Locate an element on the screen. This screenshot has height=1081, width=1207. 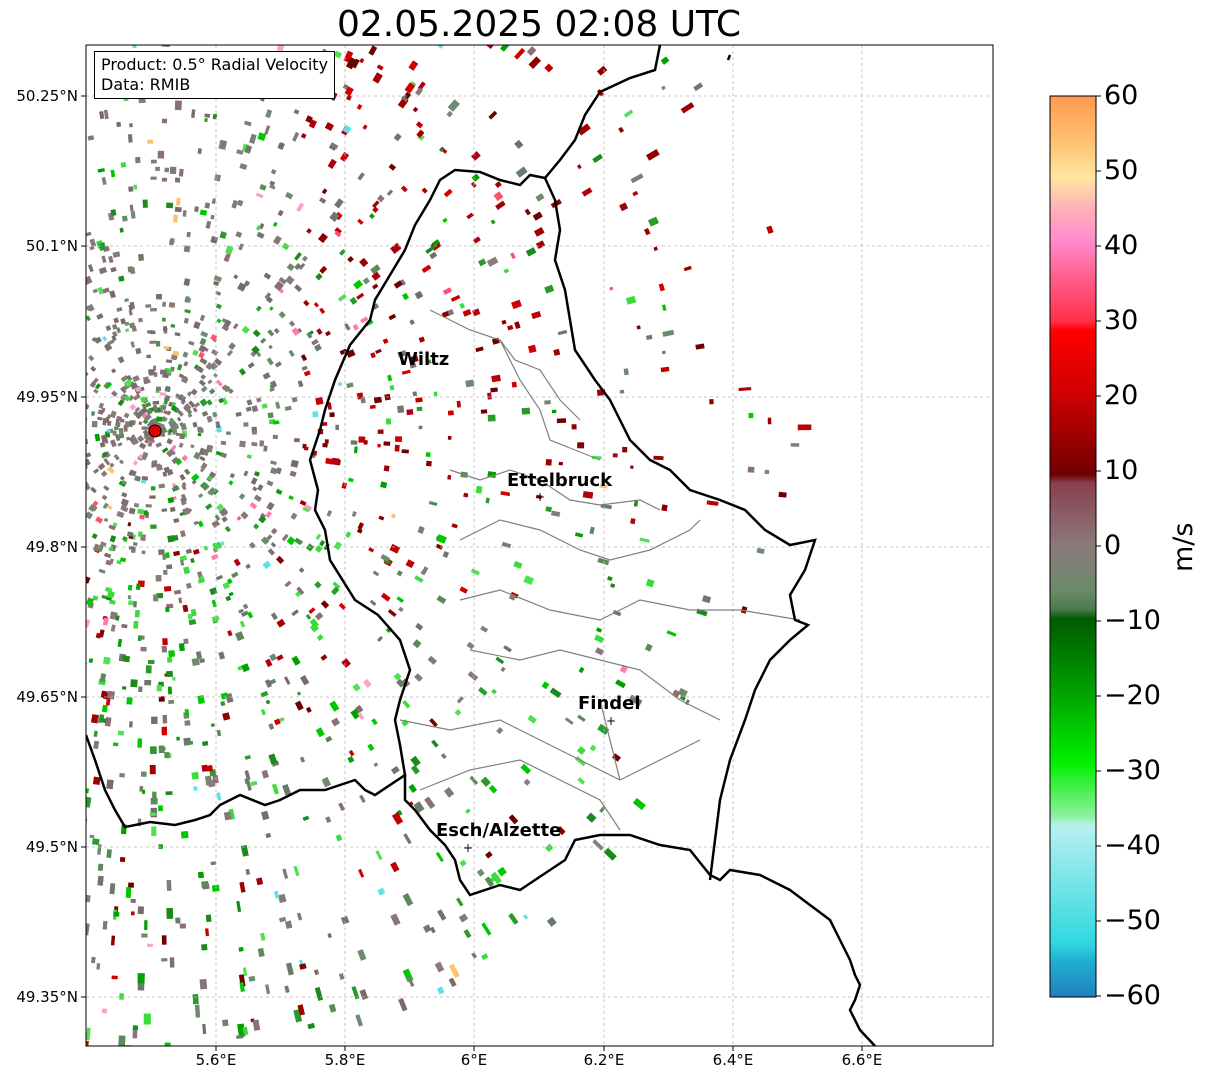
city-marker-esch: + is located at coordinates (468, 848).